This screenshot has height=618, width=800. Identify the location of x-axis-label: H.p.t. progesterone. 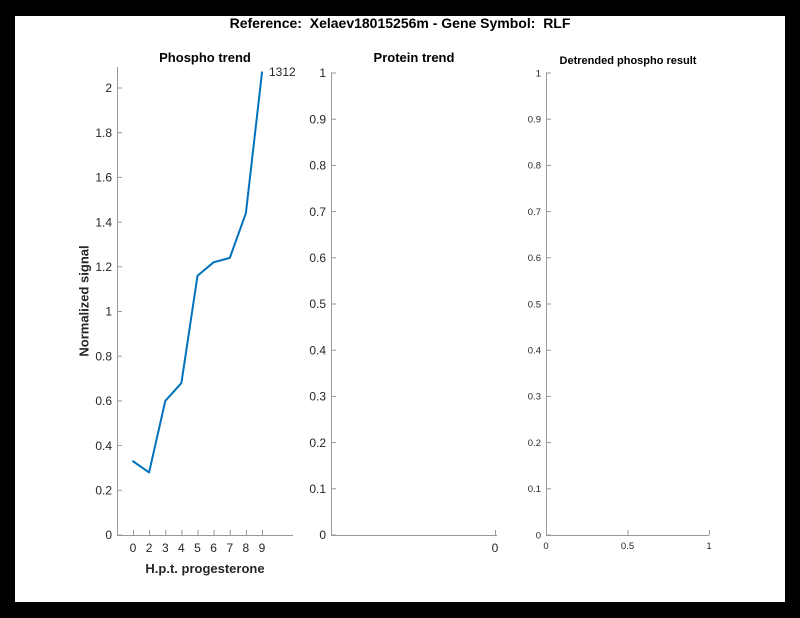
(205, 568).